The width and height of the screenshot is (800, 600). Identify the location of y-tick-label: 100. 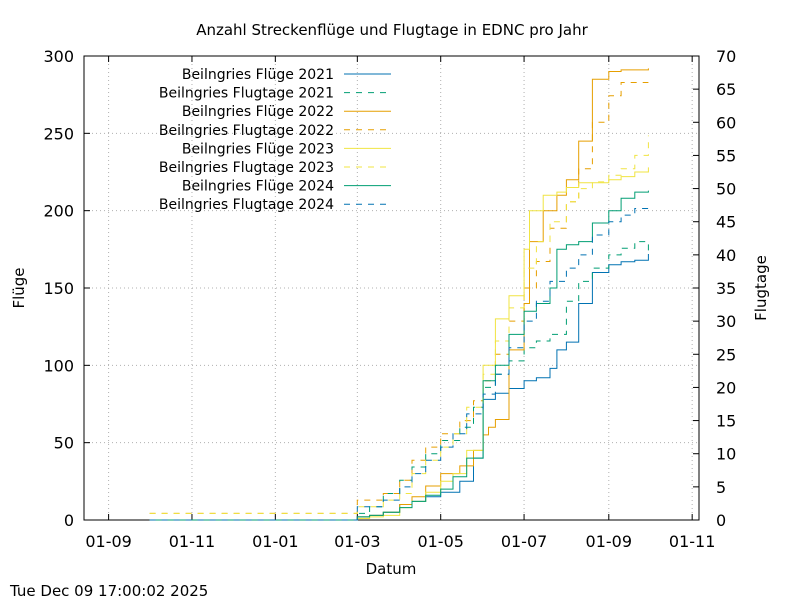
(58, 365).